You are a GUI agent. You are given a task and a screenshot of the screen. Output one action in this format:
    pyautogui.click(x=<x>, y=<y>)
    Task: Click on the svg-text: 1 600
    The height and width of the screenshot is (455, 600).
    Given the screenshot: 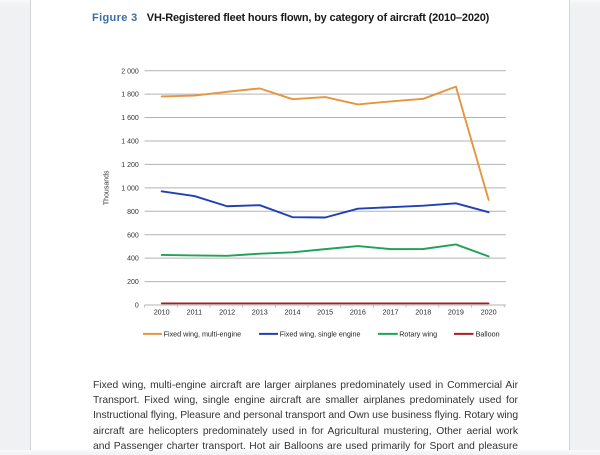 What is the action you would take?
    pyautogui.click(x=130, y=118)
    